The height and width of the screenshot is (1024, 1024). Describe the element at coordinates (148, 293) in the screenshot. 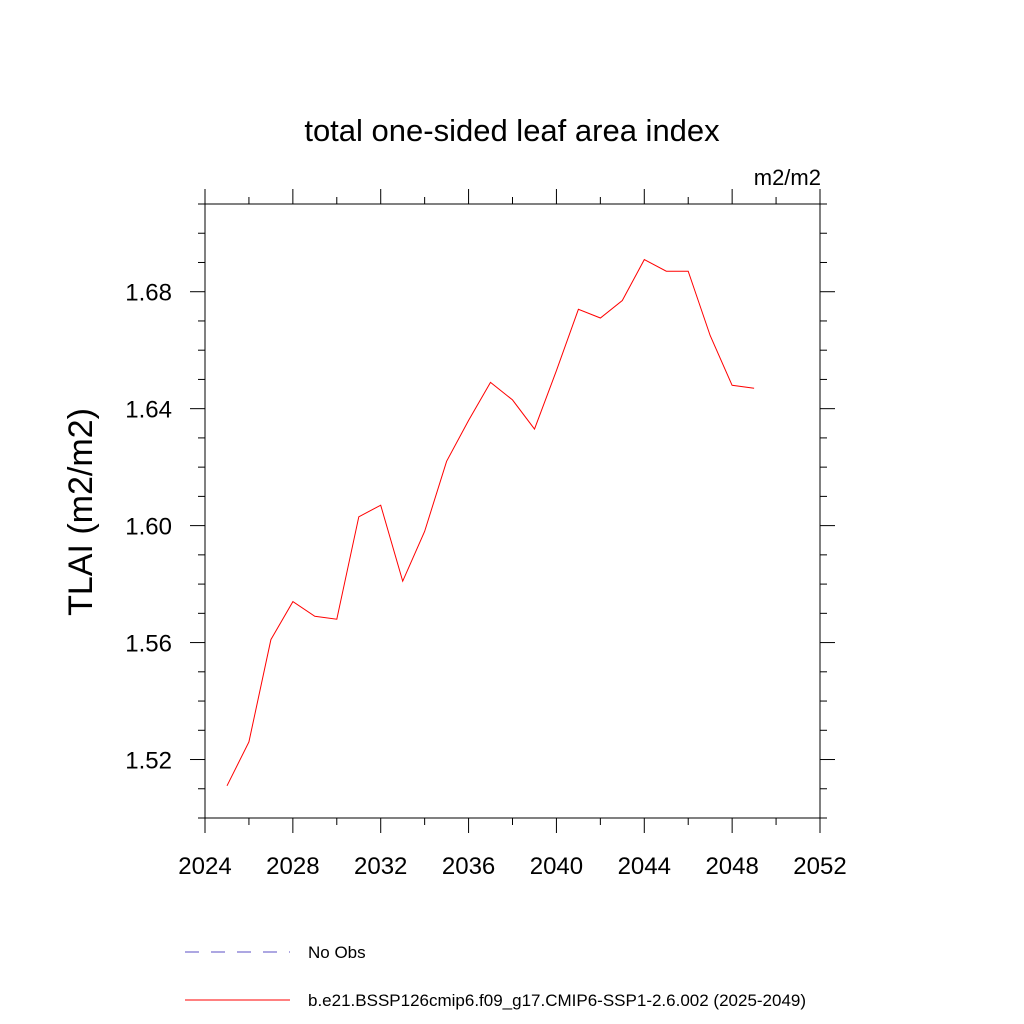

I see `y-tick-label: 1.68` at that location.